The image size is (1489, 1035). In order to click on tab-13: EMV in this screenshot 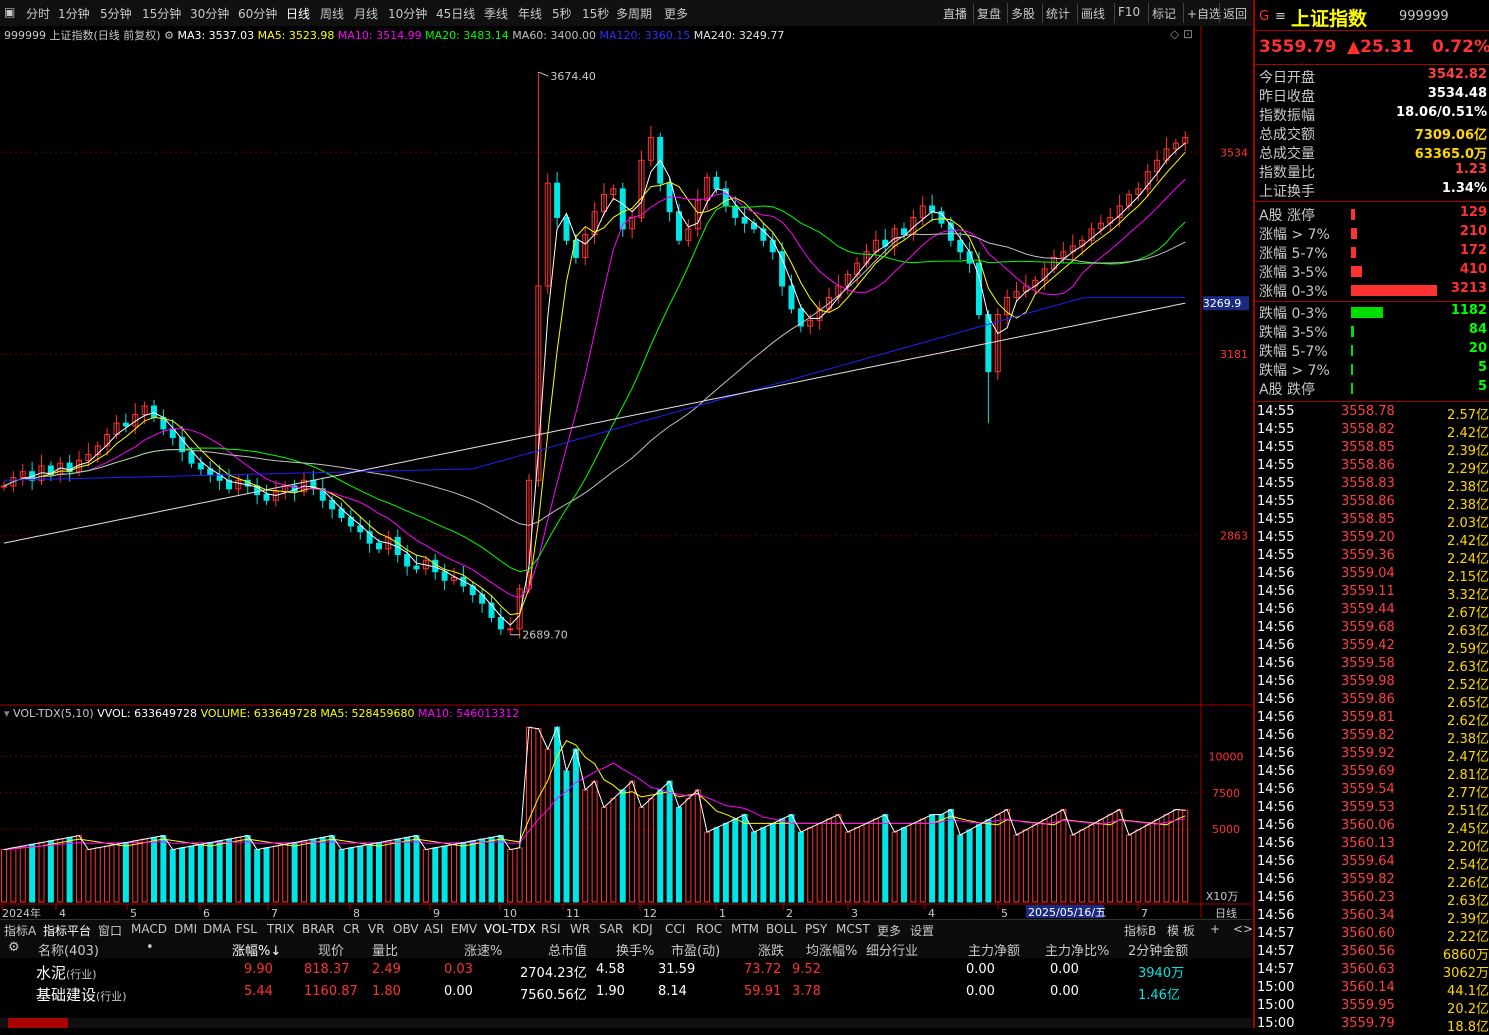, I will do `click(464, 929)`.